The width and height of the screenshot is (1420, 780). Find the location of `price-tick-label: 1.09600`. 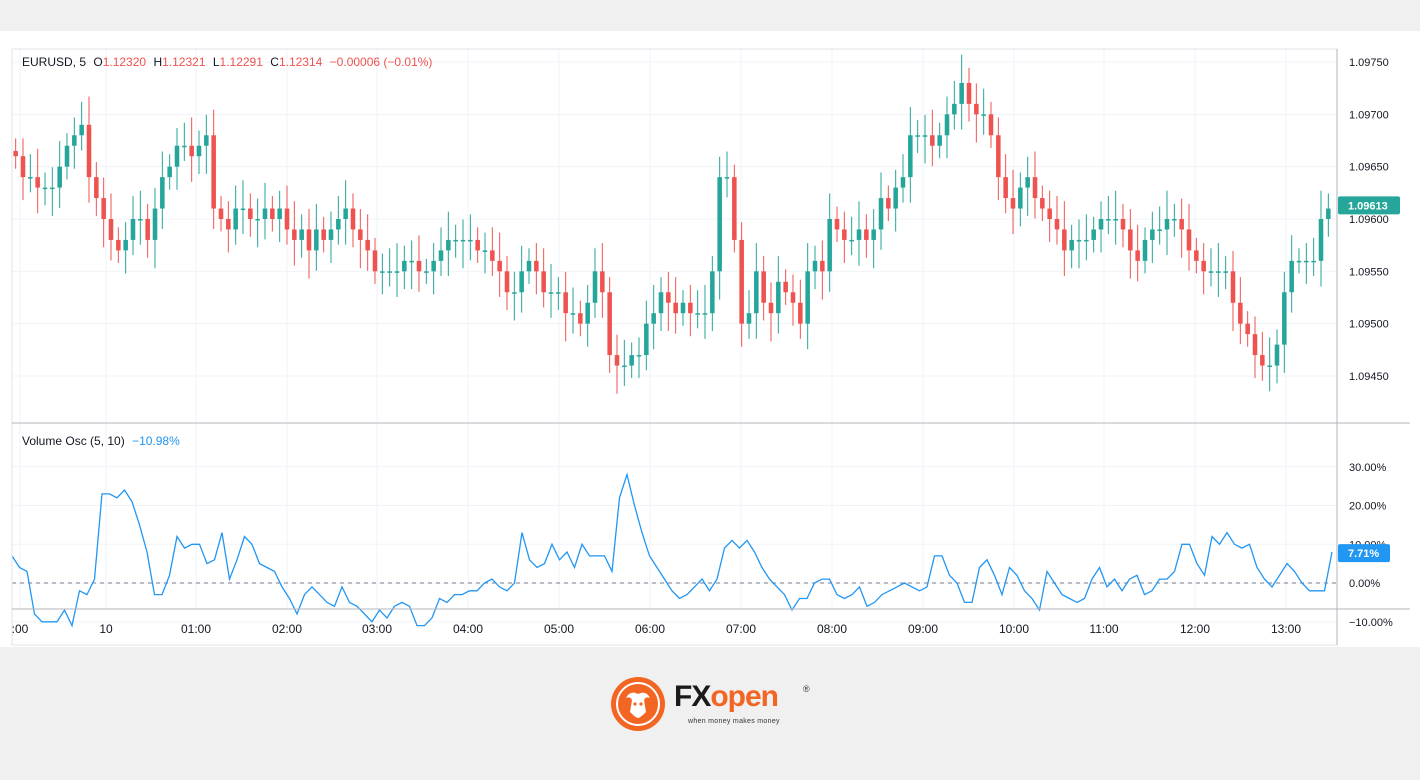

price-tick-label: 1.09600 is located at coordinates (1369, 220).